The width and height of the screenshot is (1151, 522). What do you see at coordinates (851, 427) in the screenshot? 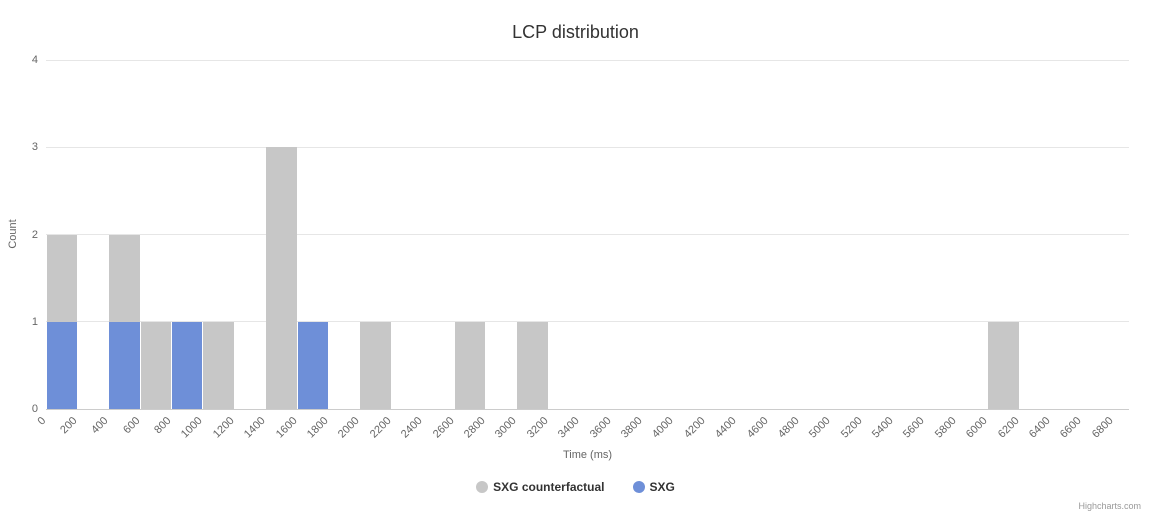
I see `x-axis-tick-label-5200: 5200` at bounding box center [851, 427].